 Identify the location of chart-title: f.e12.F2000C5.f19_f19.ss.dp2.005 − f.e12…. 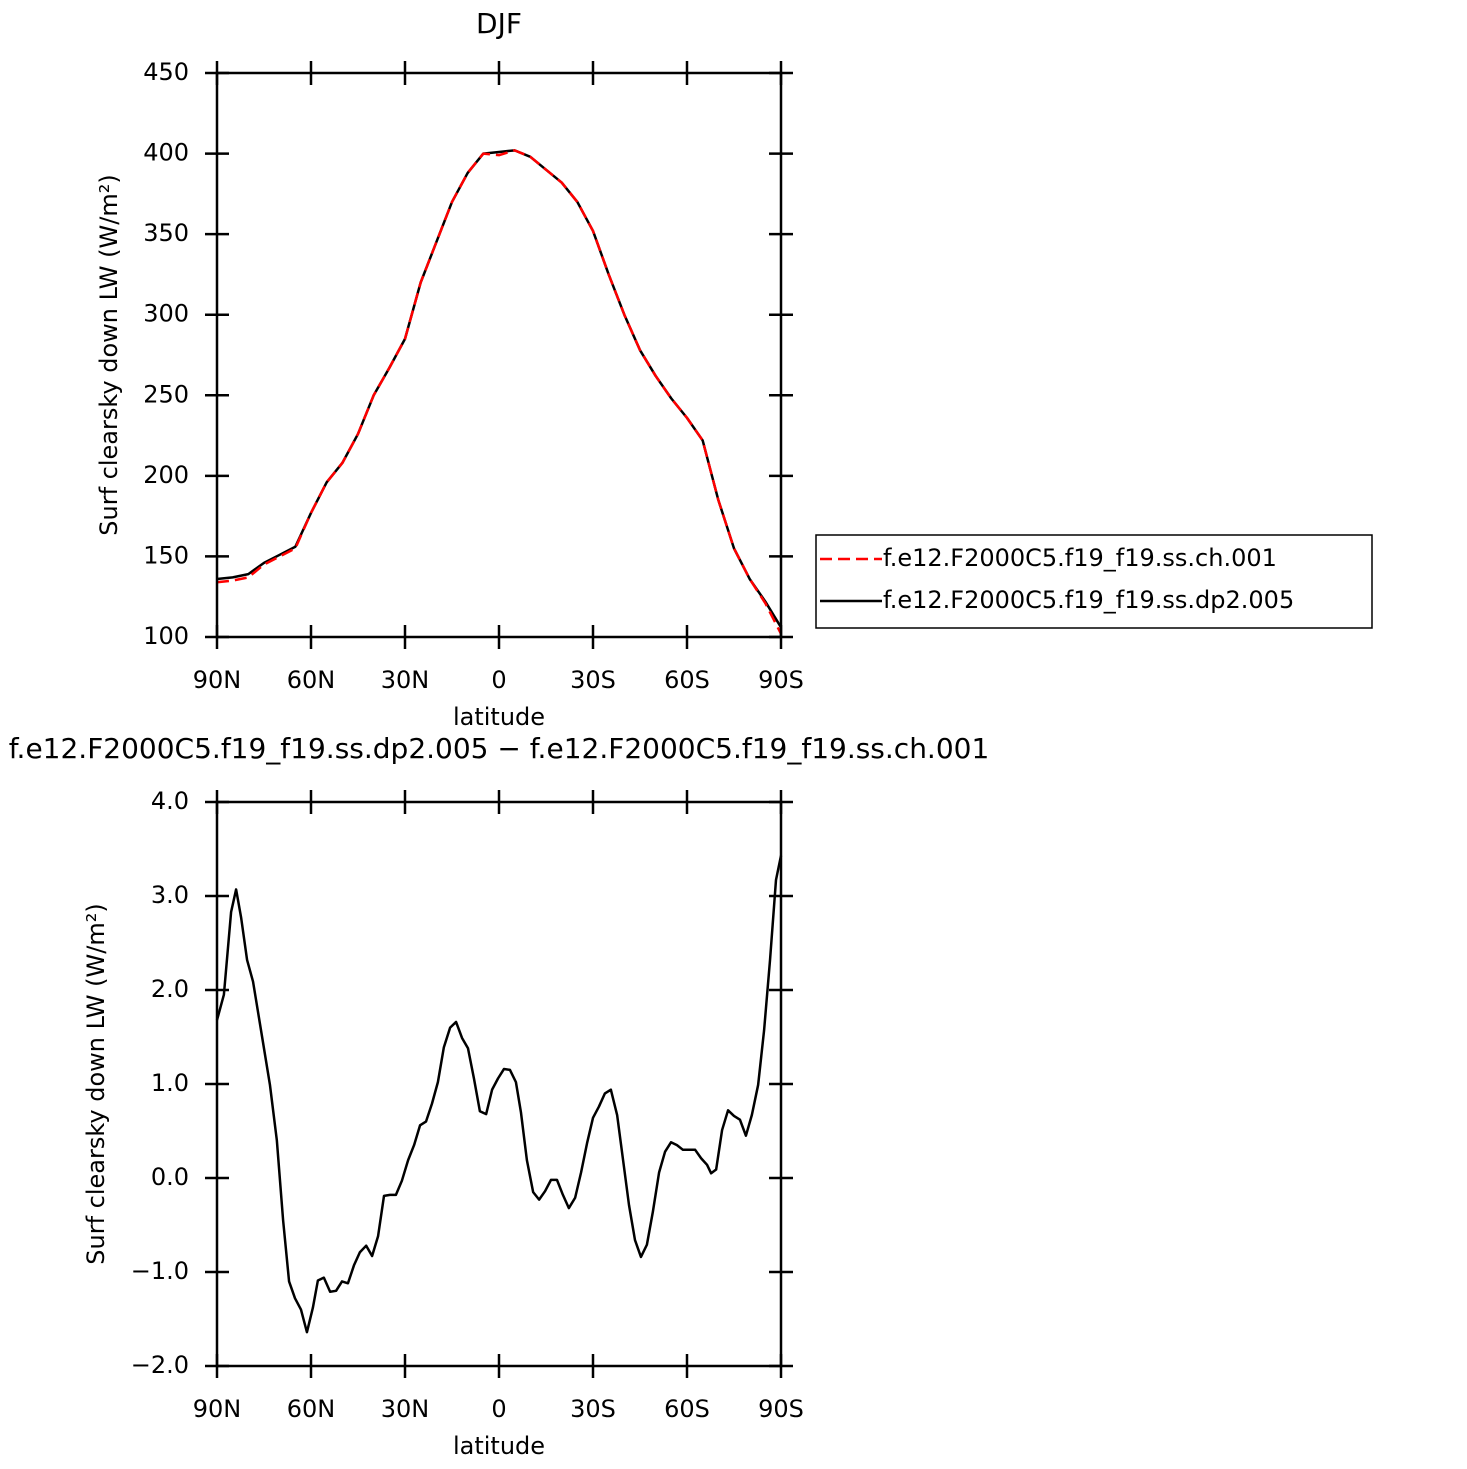
(499, 748).